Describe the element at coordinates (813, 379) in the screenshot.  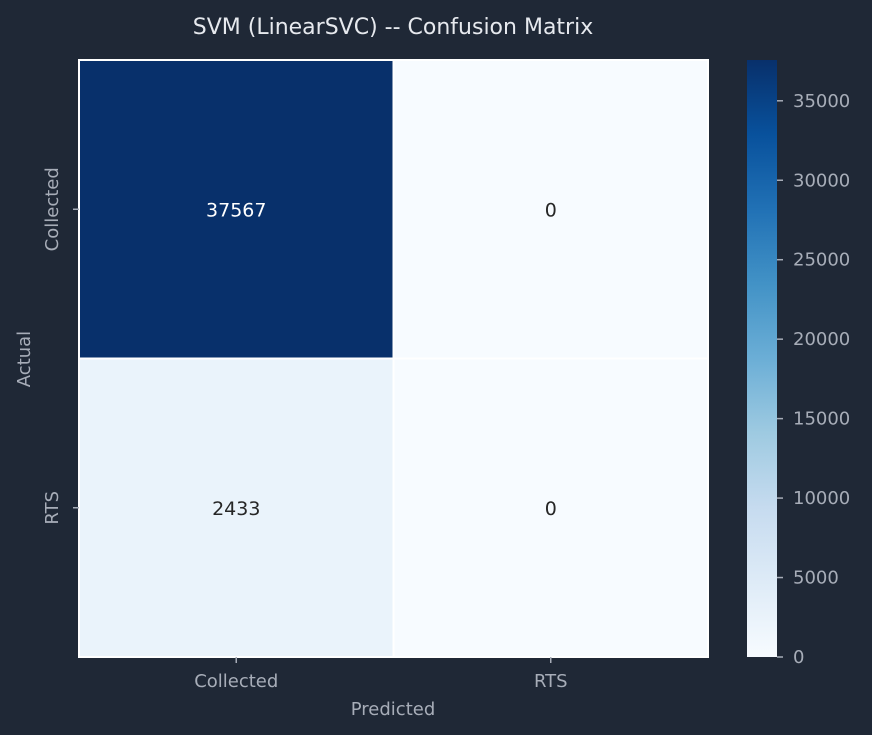
I see `colorbar-ticks: 0 5000 10000 15000 20000 25000 30000 35000` at that location.